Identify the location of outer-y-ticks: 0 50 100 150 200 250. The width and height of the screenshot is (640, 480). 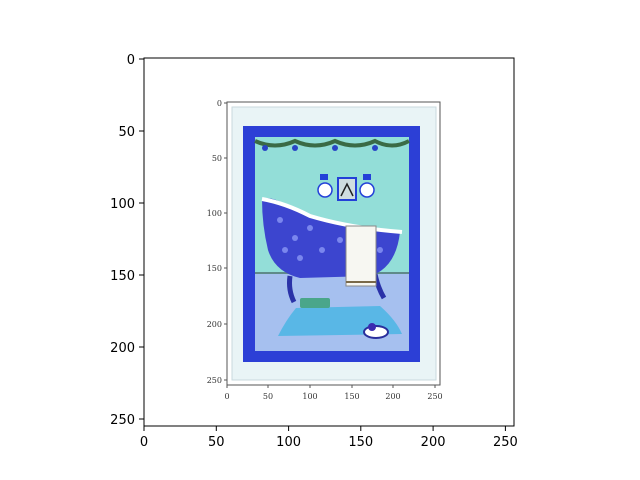
(127, 240).